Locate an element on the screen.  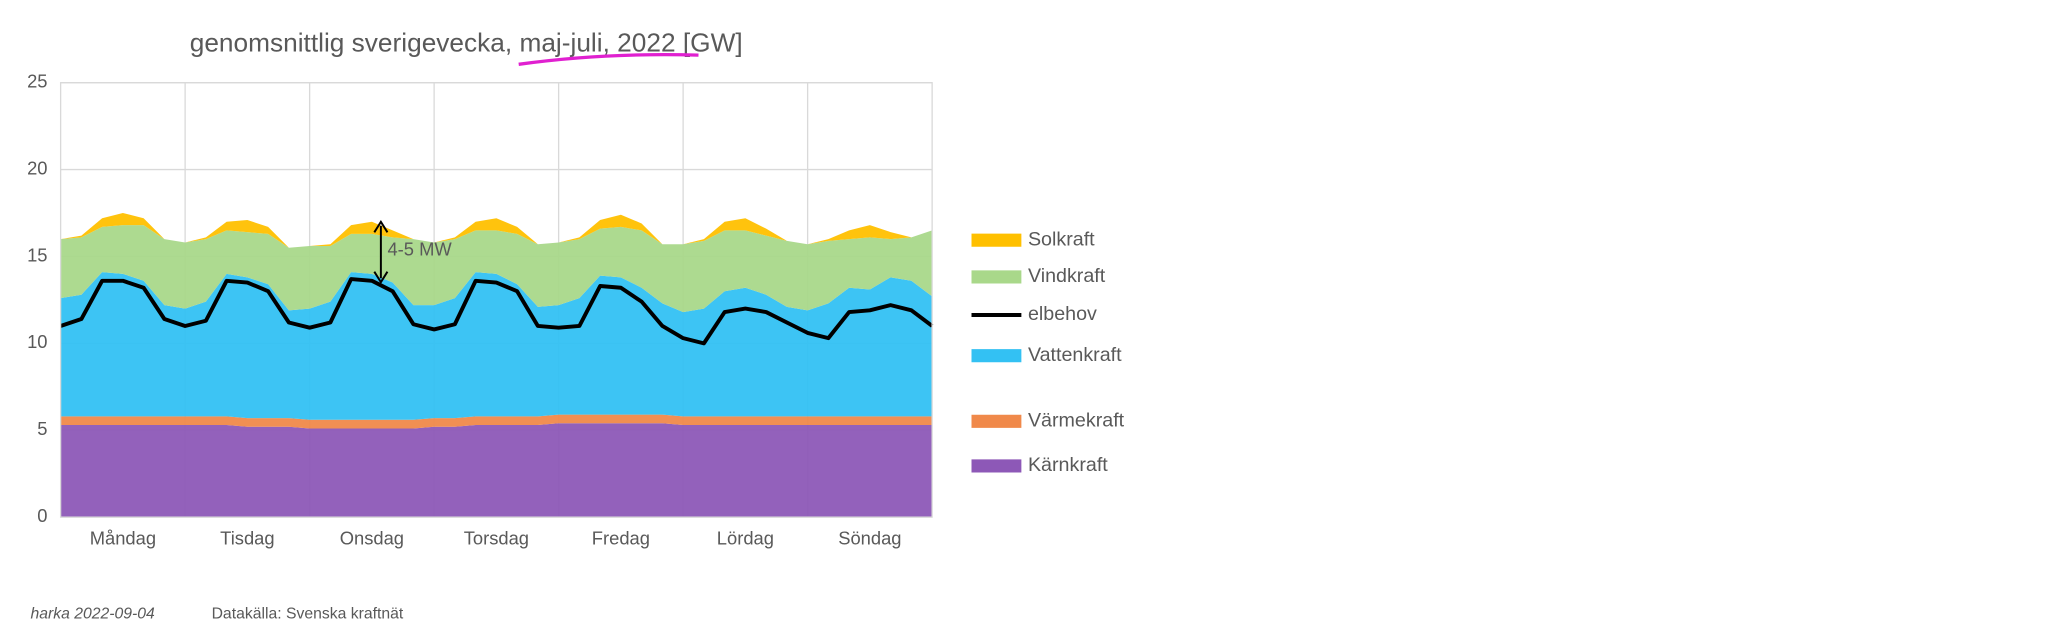
legend-label: Värmekraft is located at coordinates (1076, 421).